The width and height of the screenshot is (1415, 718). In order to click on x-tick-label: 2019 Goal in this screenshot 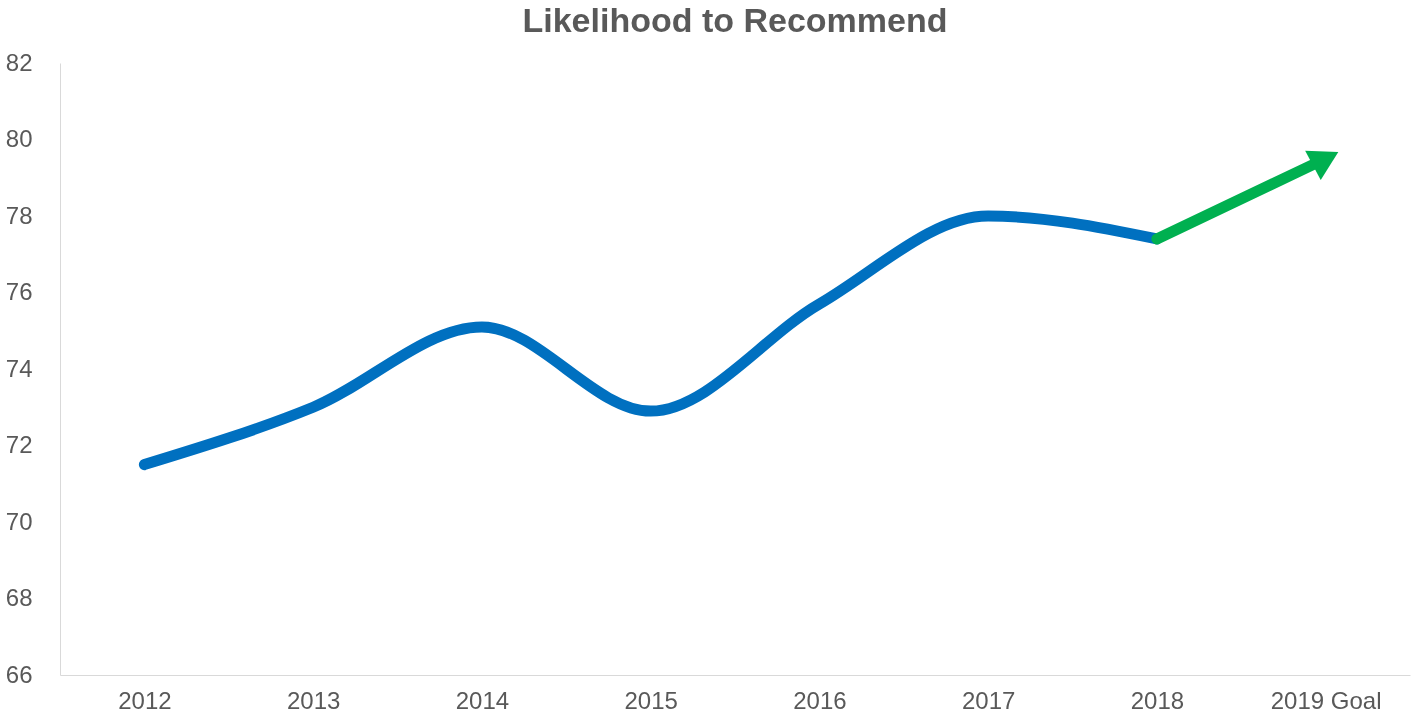, I will do `click(1326, 700)`.